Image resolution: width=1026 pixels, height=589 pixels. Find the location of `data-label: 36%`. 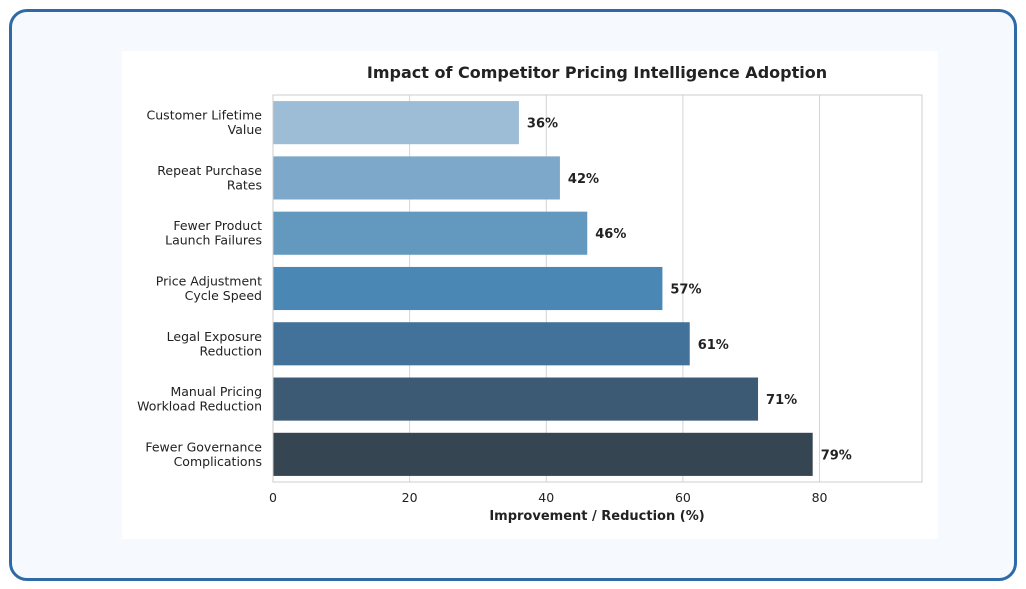

data-label: 36% is located at coordinates (542, 124).